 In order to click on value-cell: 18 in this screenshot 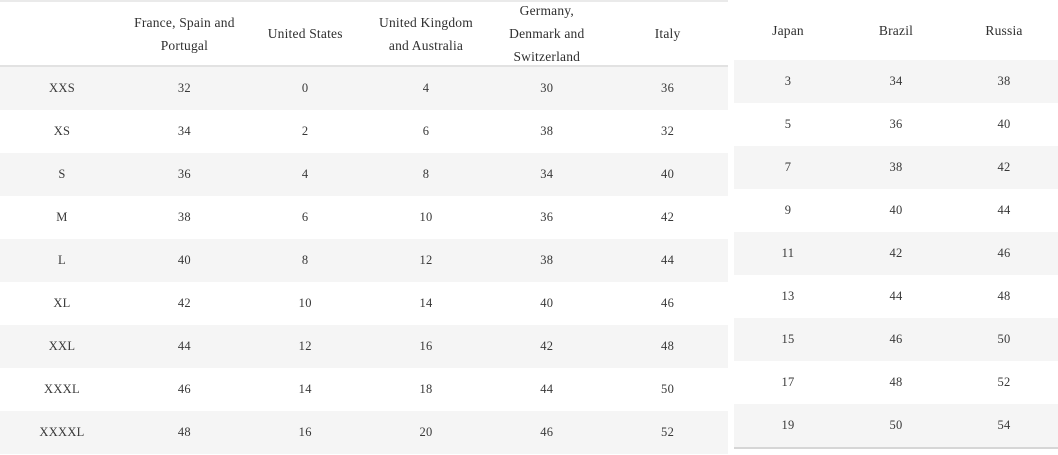, I will do `click(426, 389)`.